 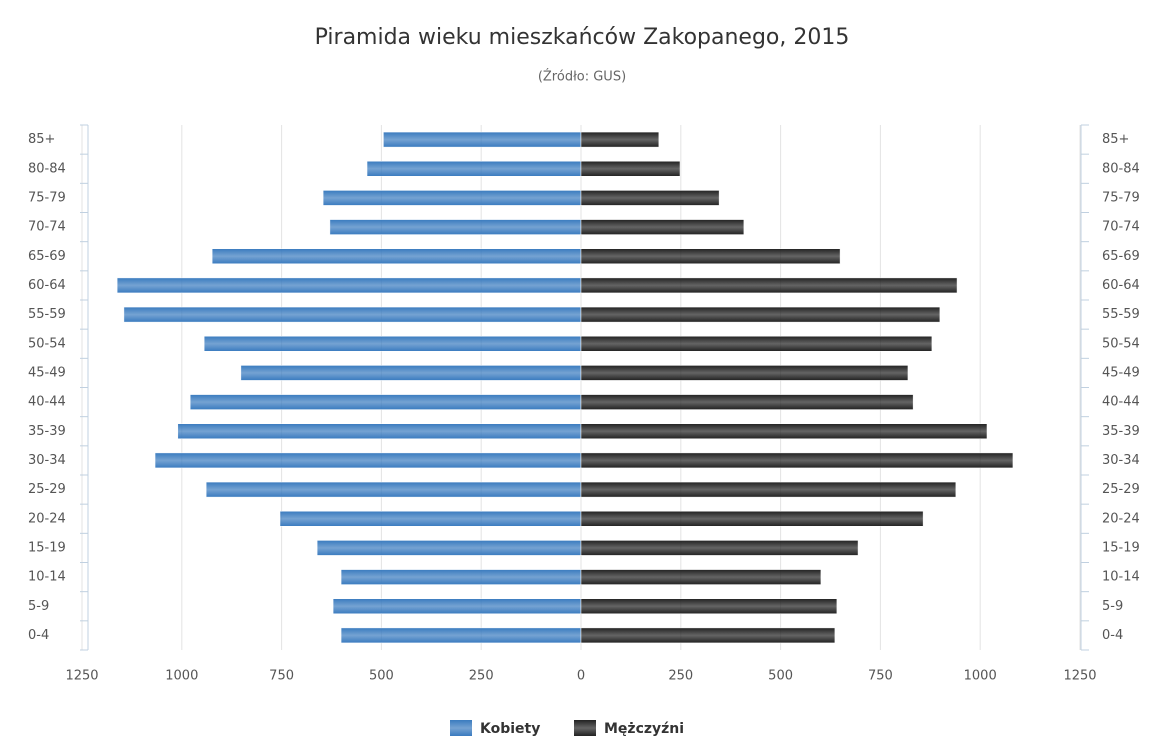 What do you see at coordinates (582, 77) in the screenshot?
I see `chart-subtitle: (Źródło: GUS)` at bounding box center [582, 77].